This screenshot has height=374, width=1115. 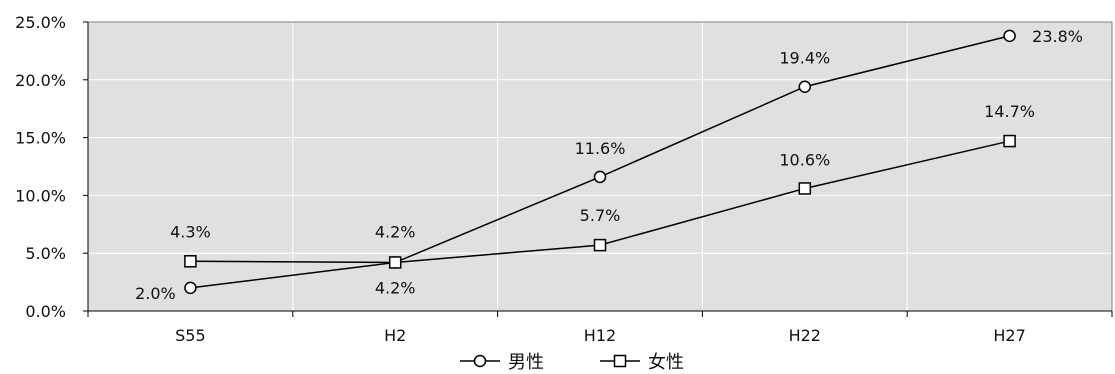 I want to click on legend-label: 男性, so click(x=526, y=362).